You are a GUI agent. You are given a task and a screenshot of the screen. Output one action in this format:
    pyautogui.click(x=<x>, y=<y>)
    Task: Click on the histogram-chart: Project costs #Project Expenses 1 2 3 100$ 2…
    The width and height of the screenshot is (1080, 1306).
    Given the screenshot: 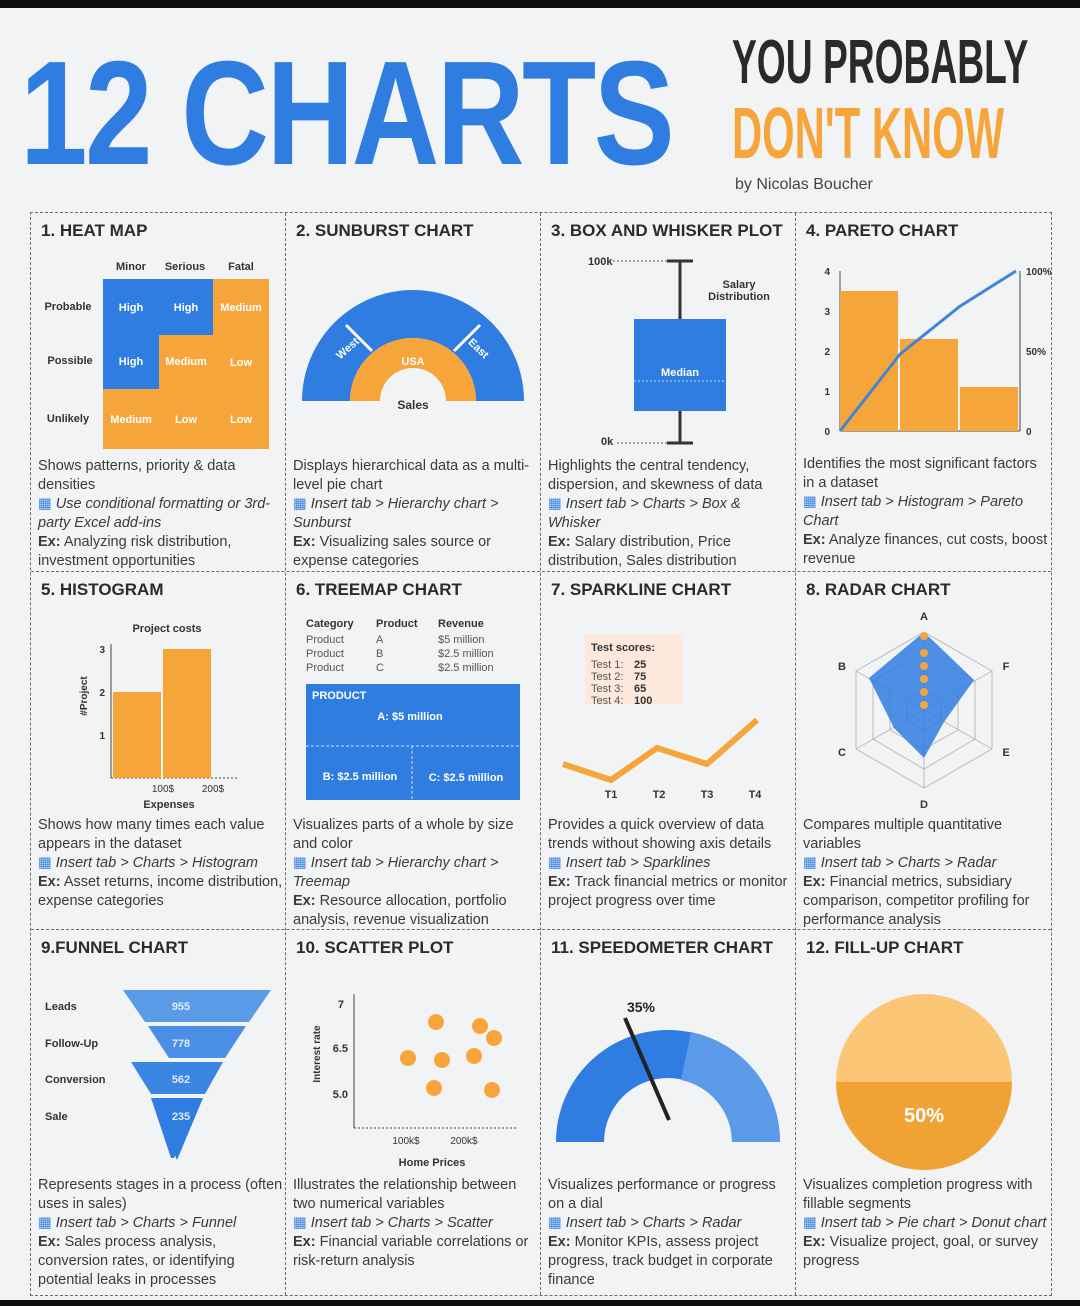 What is the action you would take?
    pyautogui.click(x=158, y=717)
    